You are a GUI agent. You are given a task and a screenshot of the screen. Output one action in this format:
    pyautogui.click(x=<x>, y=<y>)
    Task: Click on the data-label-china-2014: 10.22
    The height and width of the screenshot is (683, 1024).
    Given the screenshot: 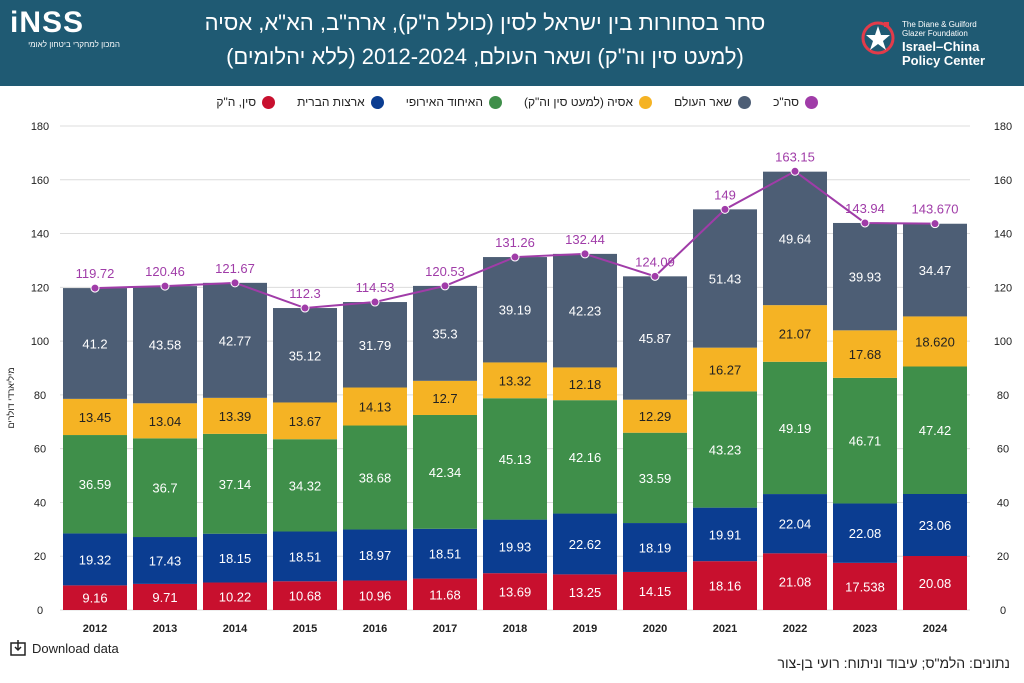 What is the action you would take?
    pyautogui.click(x=235, y=596)
    